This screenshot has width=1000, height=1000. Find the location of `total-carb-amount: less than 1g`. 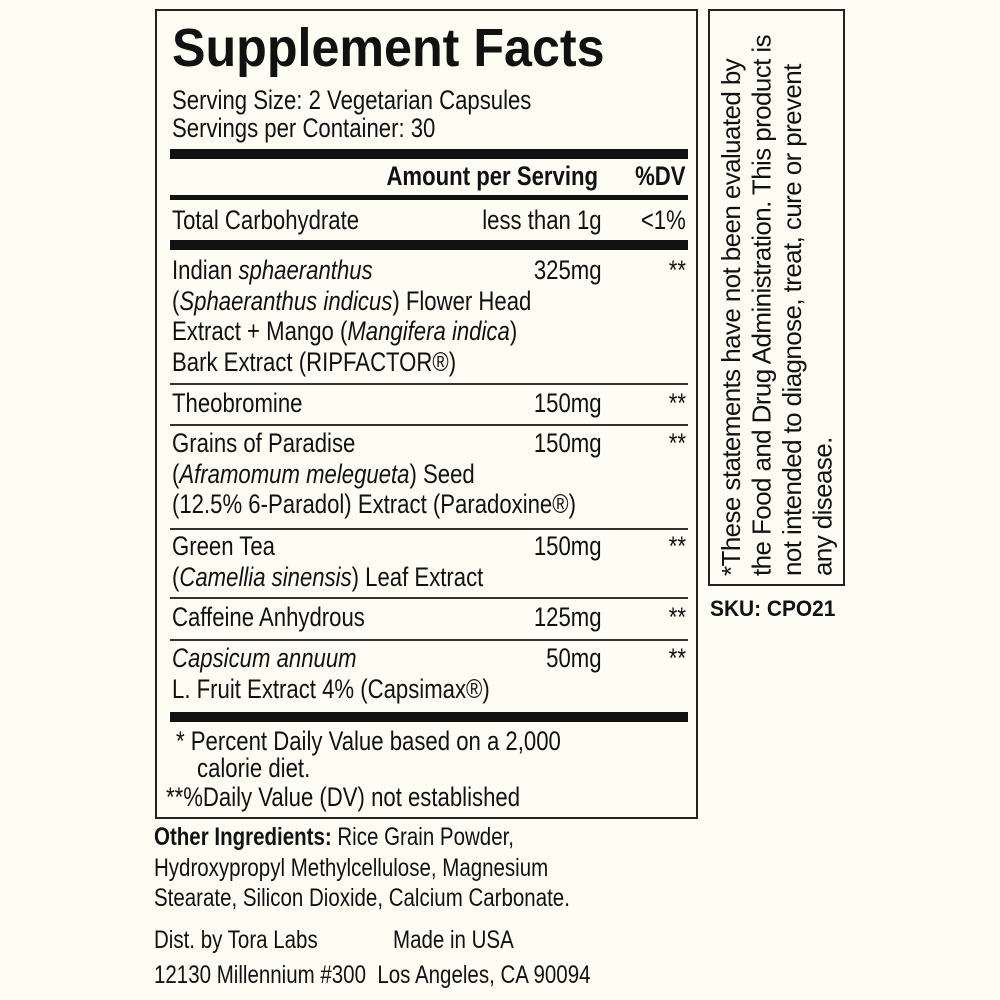

total-carb-amount: less than 1g is located at coordinates (529, 220).